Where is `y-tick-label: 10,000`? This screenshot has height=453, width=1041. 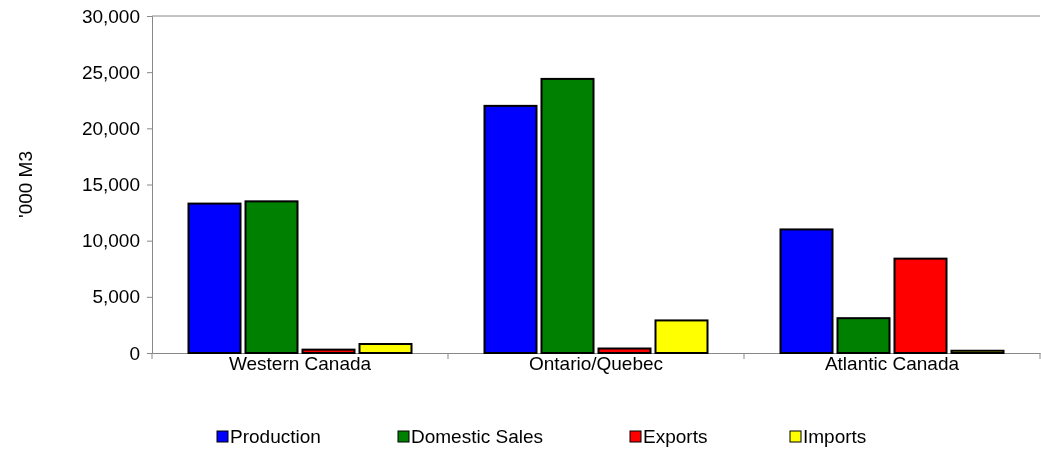 y-tick-label: 10,000 is located at coordinates (110, 241).